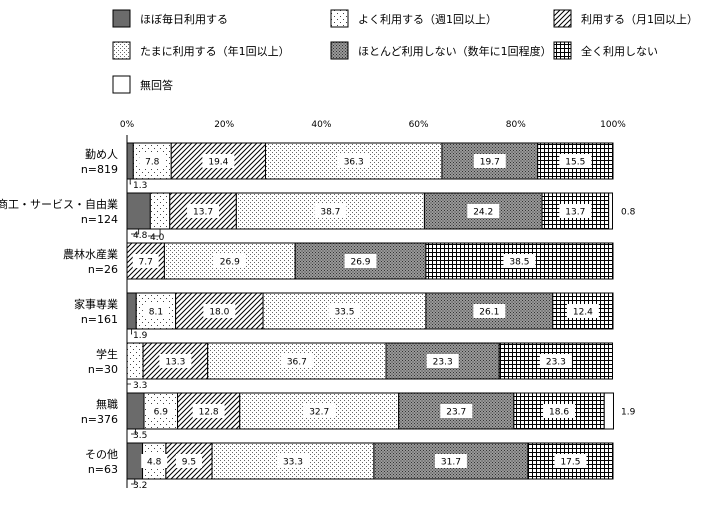 This screenshot has height=506, width=710. Describe the element at coordinates (639, 19) in the screenshot. I see `legend-label: 利用する（月1回以上）` at that location.